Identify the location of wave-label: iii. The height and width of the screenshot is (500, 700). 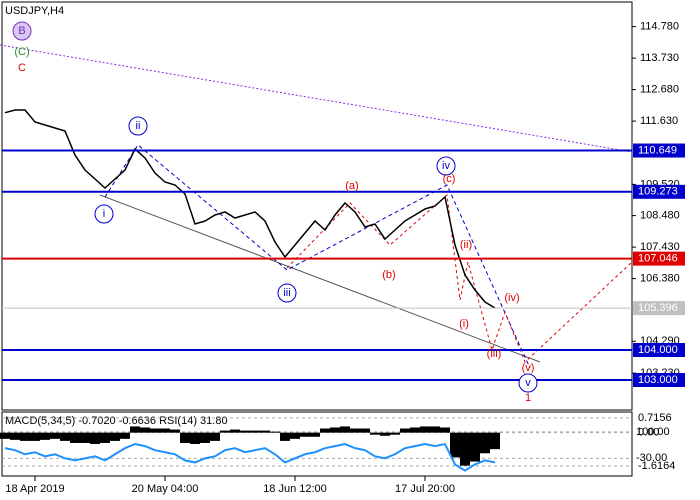
(286, 293).